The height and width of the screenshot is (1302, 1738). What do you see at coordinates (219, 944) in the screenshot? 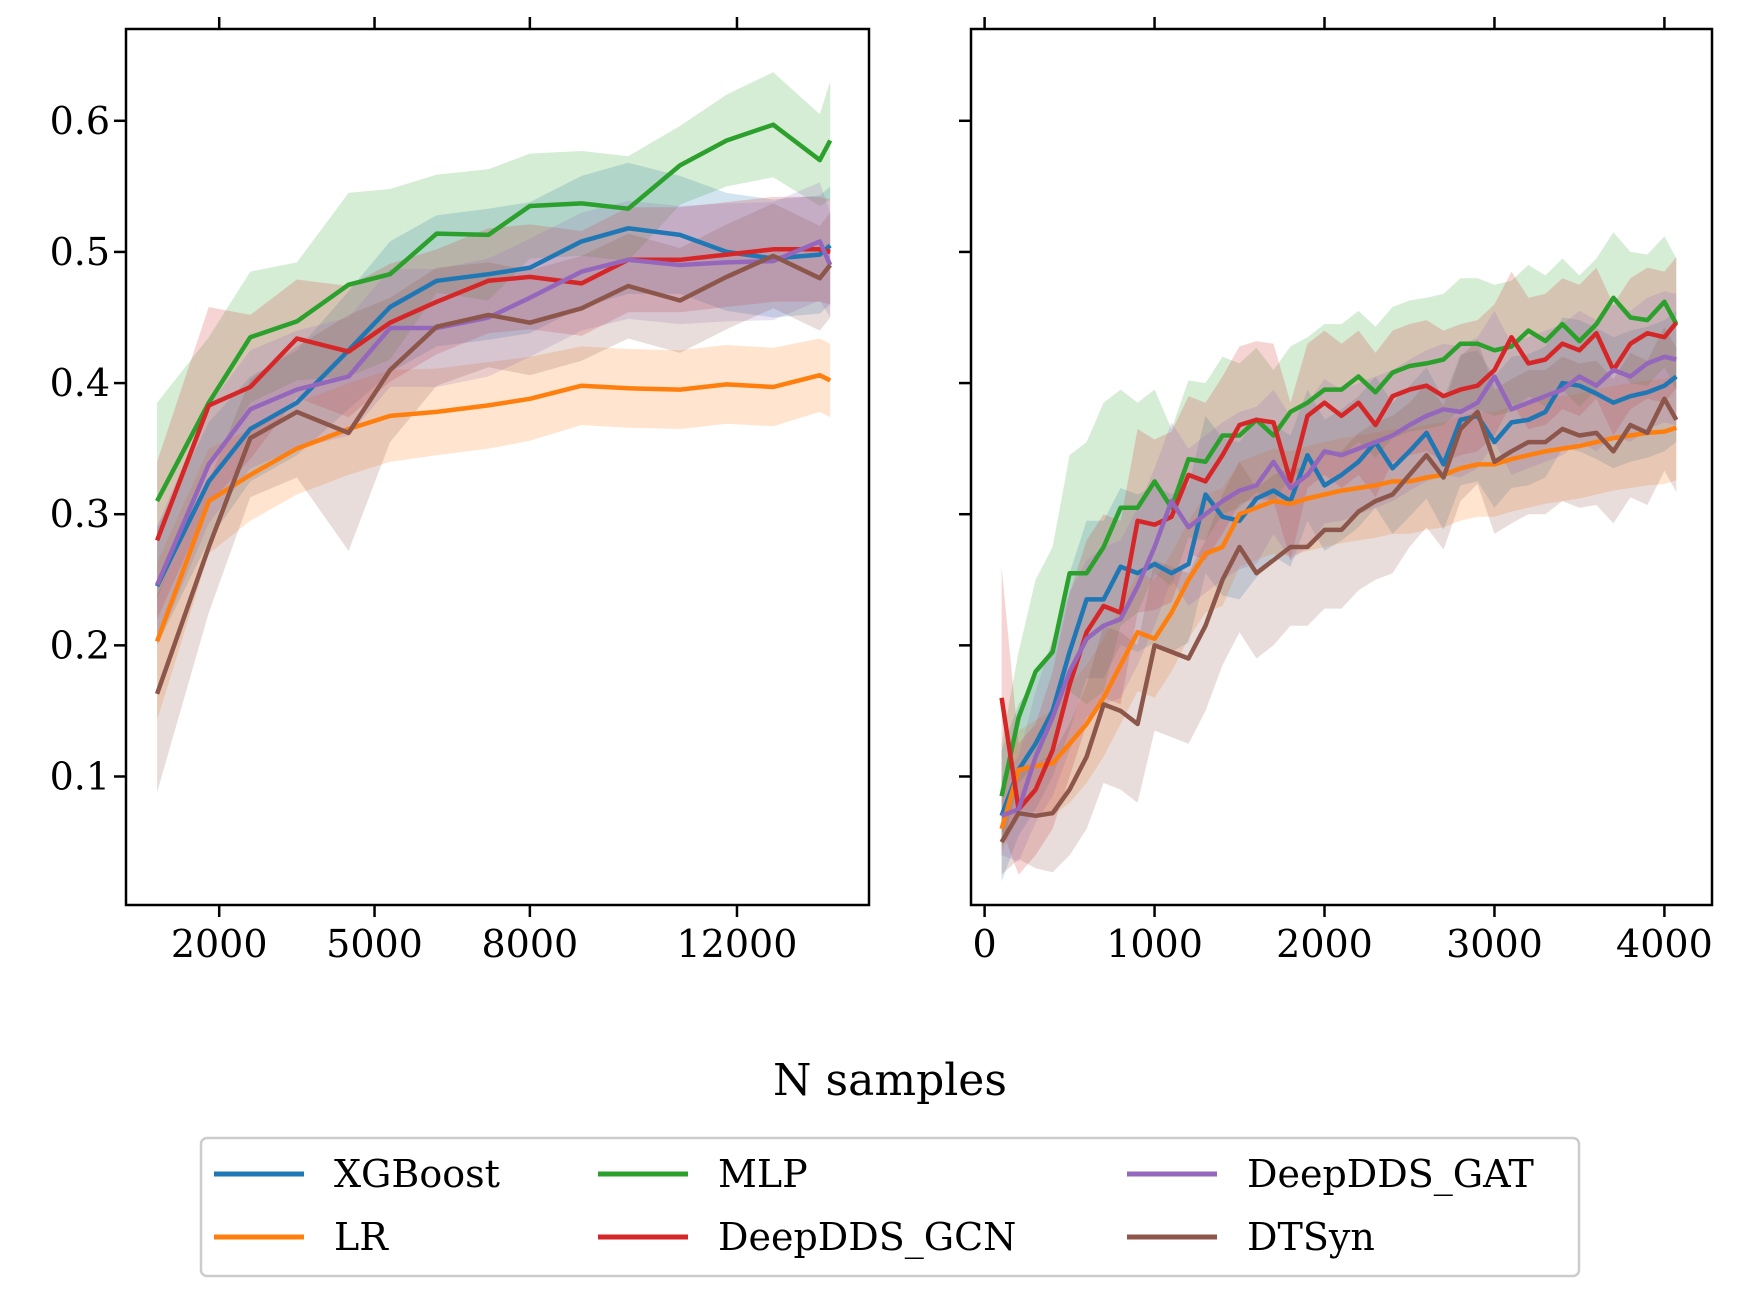
I see `left-xtick-label: 2000` at bounding box center [219, 944].